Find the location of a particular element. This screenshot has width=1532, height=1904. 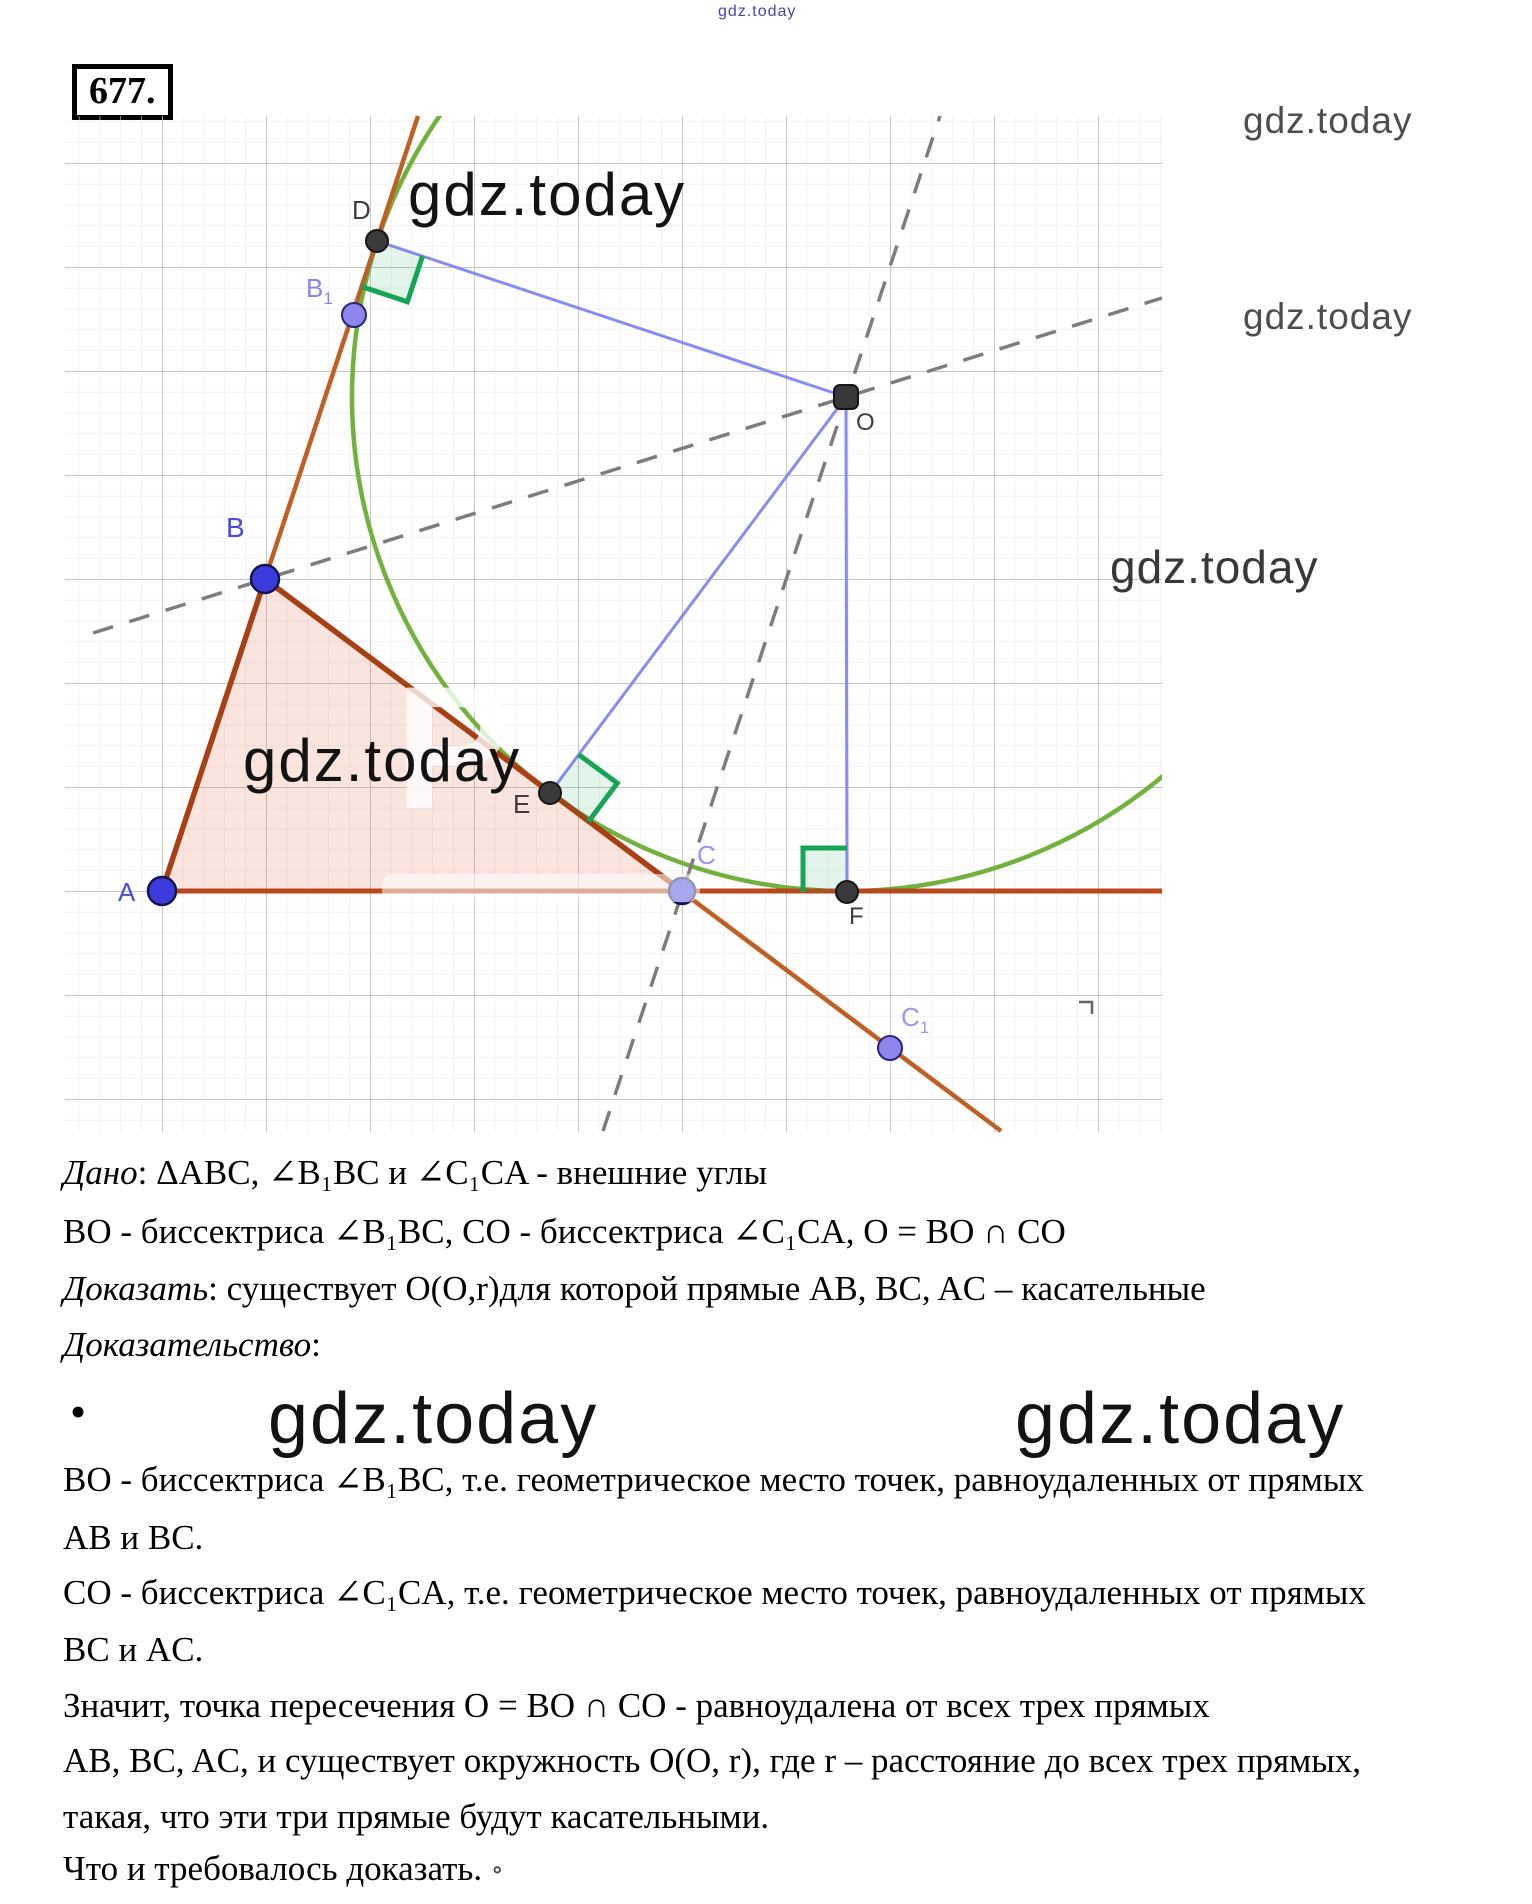

right-angle-e is located at coordinates (599, 788).